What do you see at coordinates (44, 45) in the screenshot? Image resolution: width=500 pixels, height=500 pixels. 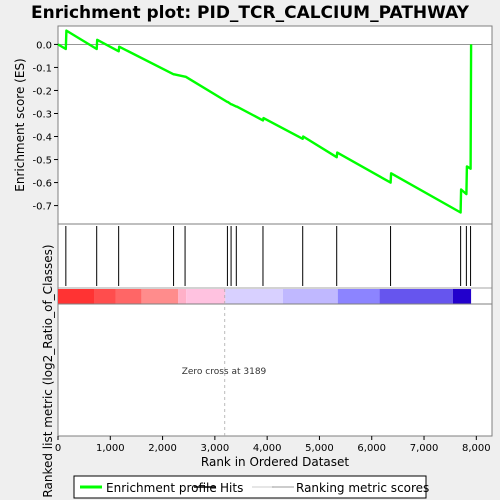 I see `es-tick-label: 0.0` at bounding box center [44, 45].